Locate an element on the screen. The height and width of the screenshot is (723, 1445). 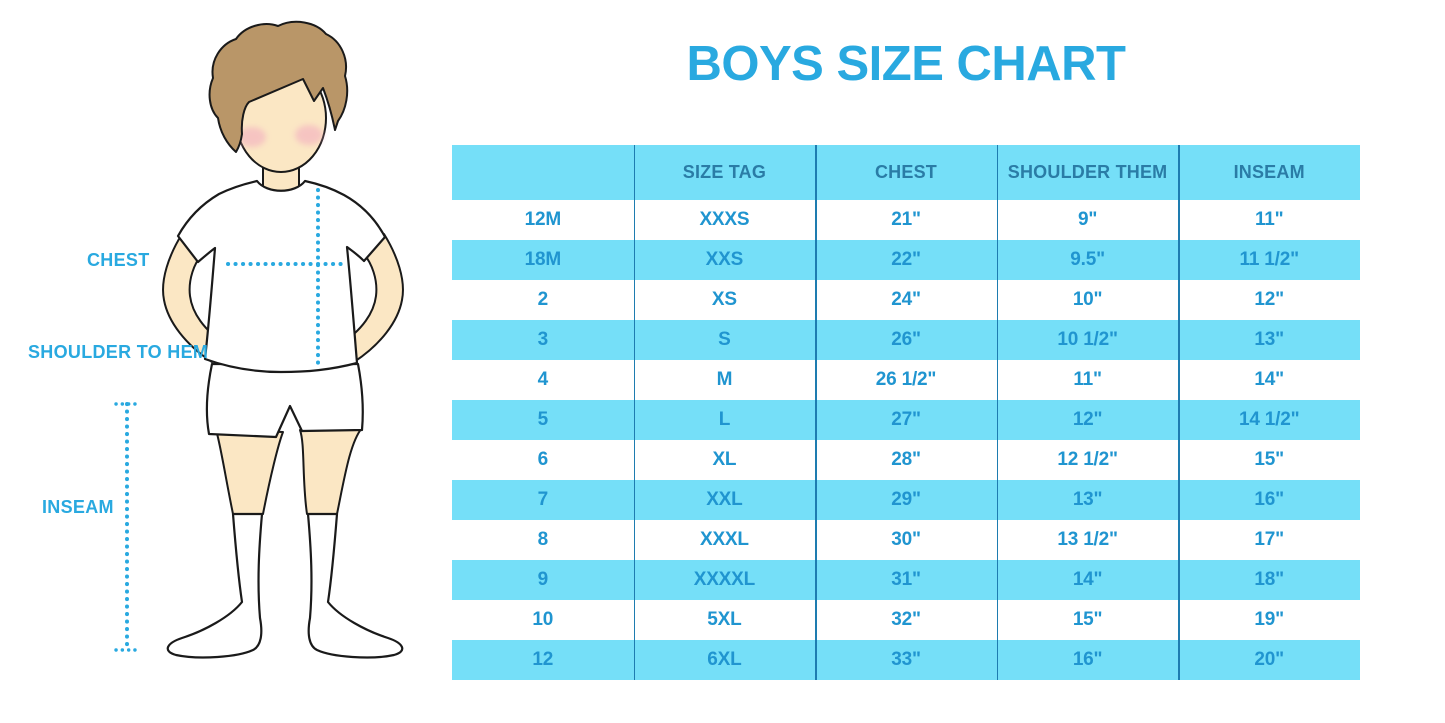
table-cell: 28" is located at coordinates (906, 459).